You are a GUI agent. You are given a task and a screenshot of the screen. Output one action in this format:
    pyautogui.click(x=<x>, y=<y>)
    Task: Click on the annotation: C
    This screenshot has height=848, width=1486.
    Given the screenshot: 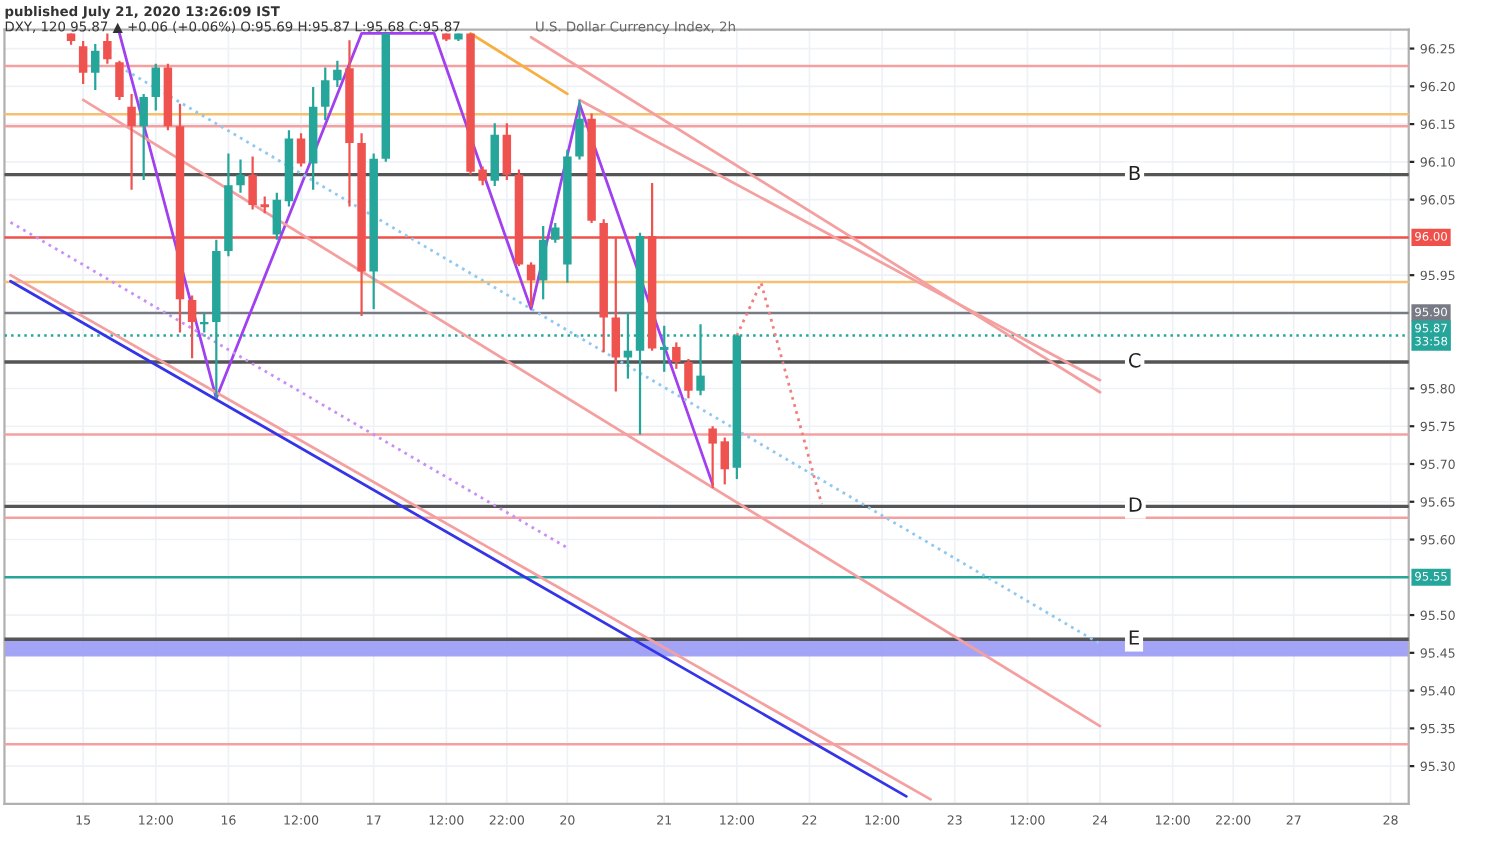 What is the action you would take?
    pyautogui.click(x=1134, y=360)
    